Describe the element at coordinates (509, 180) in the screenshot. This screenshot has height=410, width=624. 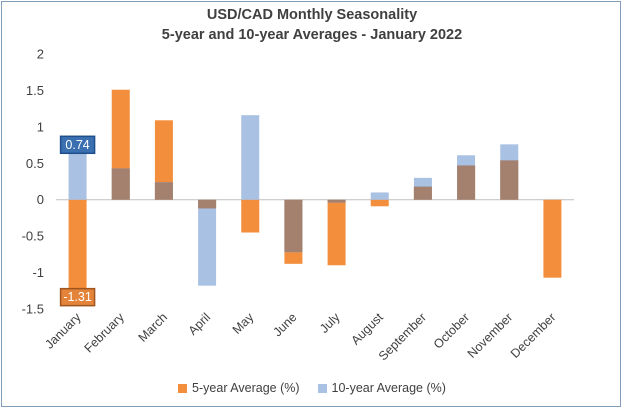
I see `bar-overlap-november` at that location.